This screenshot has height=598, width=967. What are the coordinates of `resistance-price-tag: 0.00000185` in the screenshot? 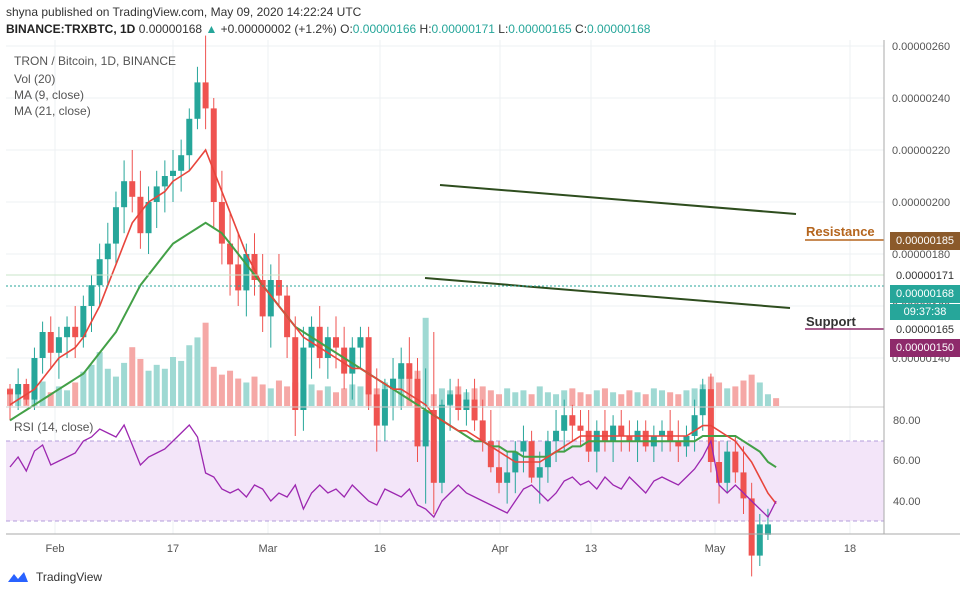 It's located at (925, 241).